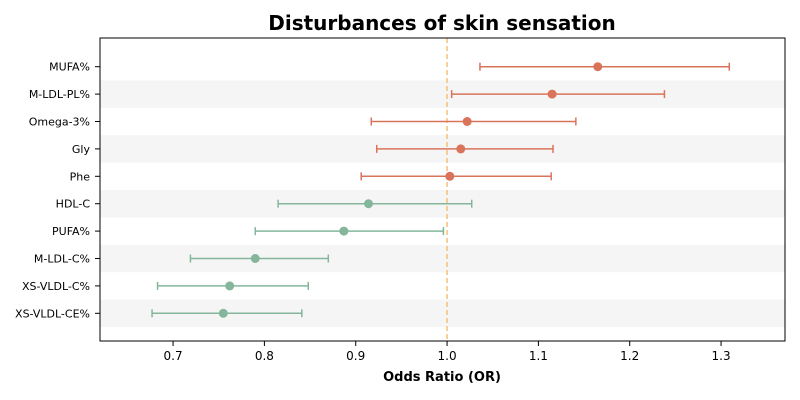  What do you see at coordinates (173, 356) in the screenshot?
I see `x-tick-label: 0.7` at bounding box center [173, 356].